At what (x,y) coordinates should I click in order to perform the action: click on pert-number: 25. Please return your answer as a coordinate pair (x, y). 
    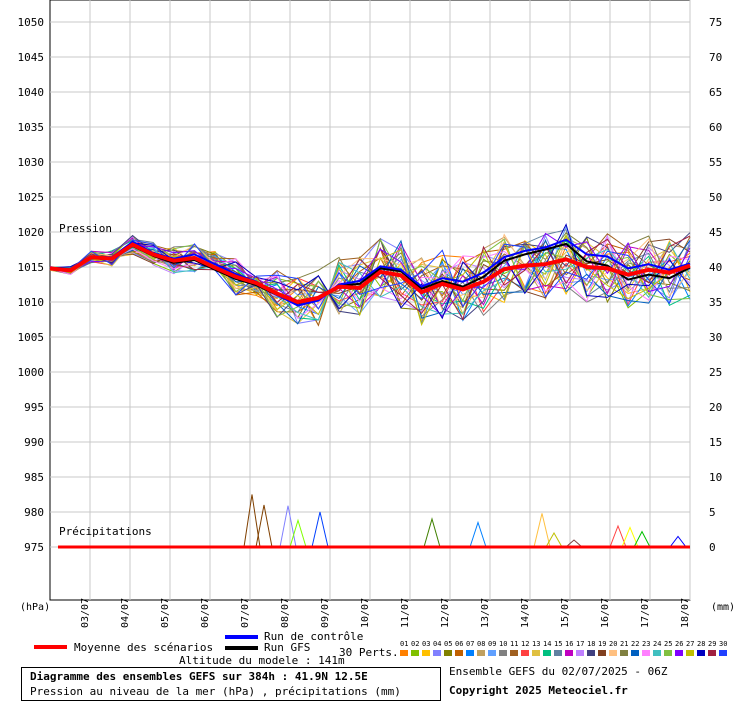
    Looking at the image, I should click on (668, 644).